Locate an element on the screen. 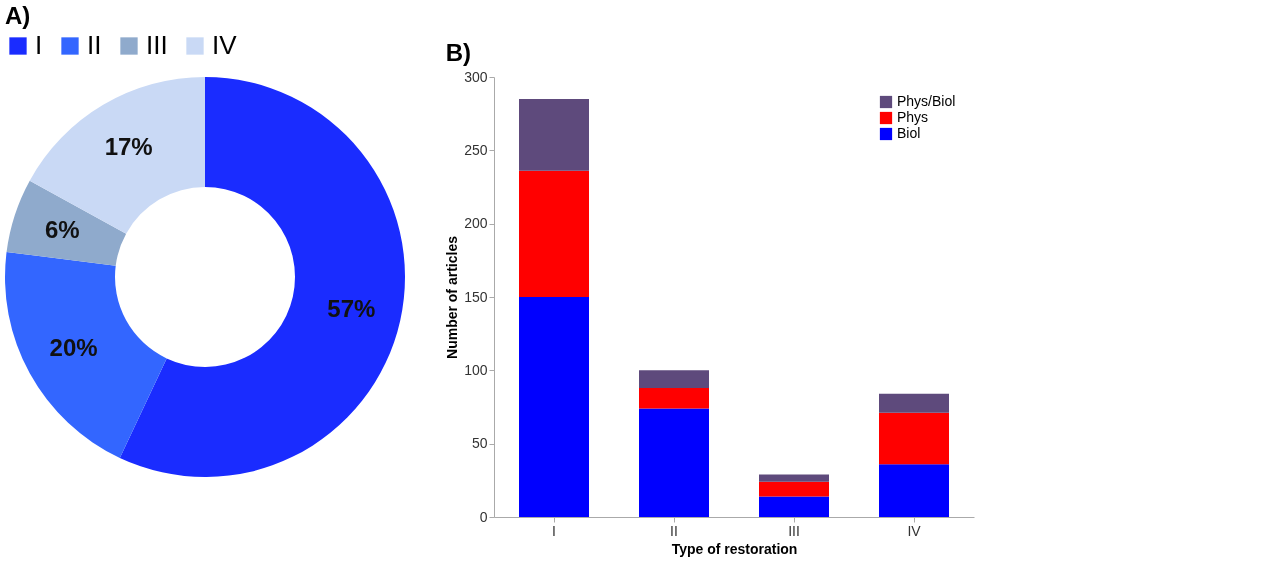 Image resolution: width=1261 pixels, height=574 pixels. legend-label: Phys/Biol is located at coordinates (926, 101).